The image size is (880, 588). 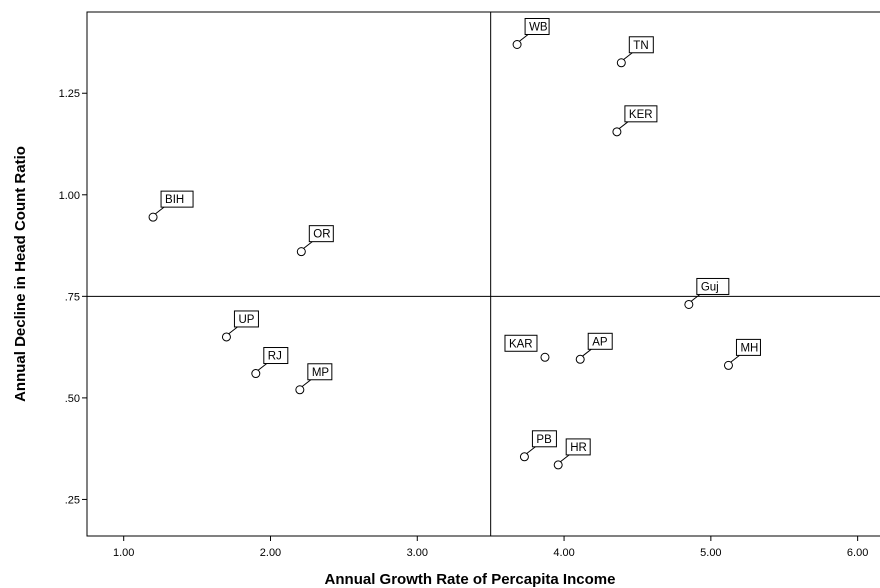 What do you see at coordinates (417, 553) in the screenshot?
I see `x-tick-label: 3.00` at bounding box center [417, 553].